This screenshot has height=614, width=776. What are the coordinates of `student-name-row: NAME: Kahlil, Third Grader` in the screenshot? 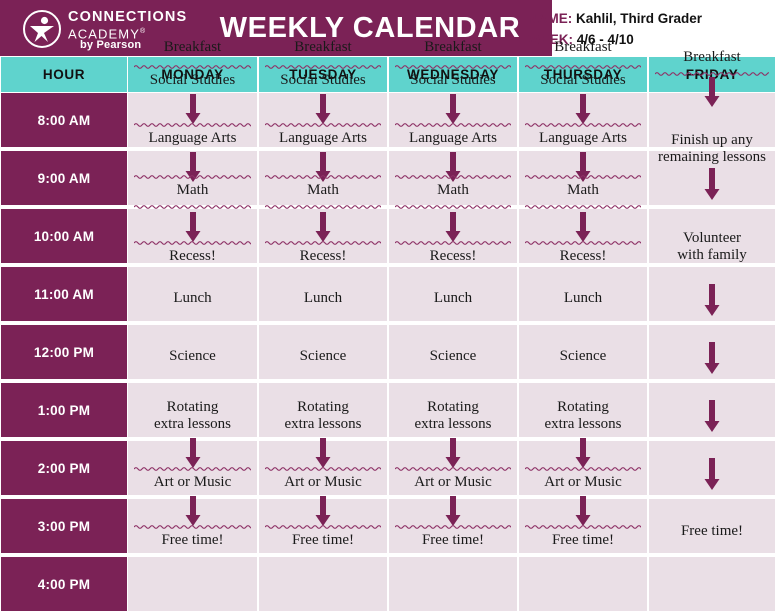 It's located at (650, 18).